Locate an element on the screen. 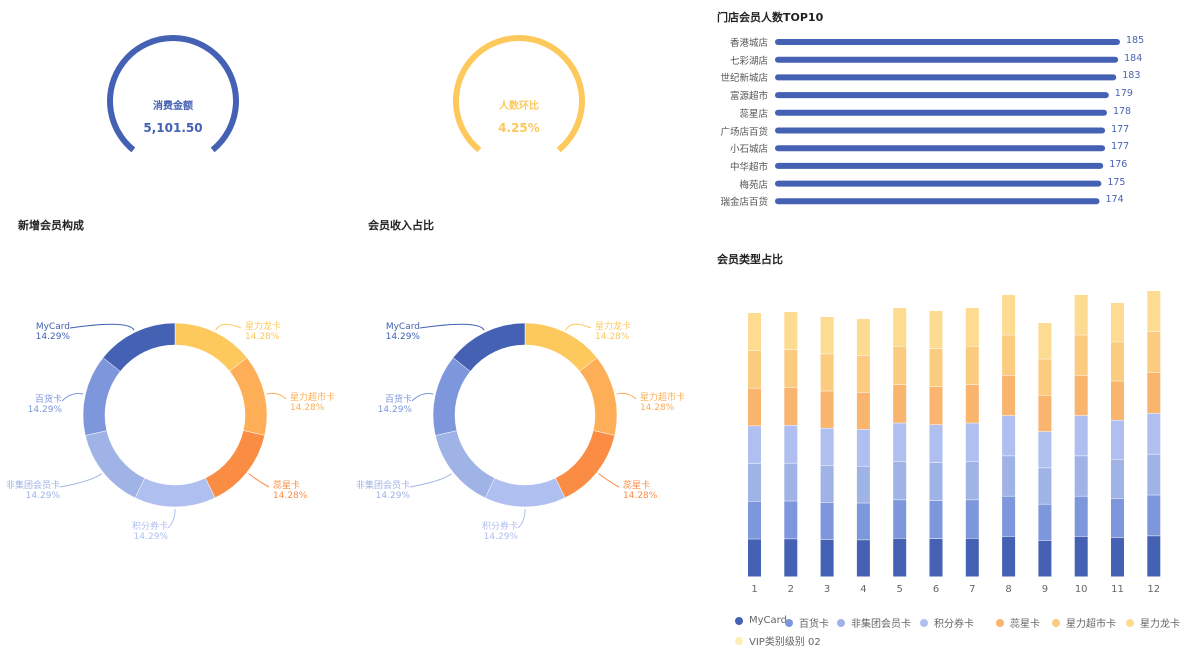 The image size is (1200, 653). legend-item: 星力超市卡 is located at coordinates (1084, 622).